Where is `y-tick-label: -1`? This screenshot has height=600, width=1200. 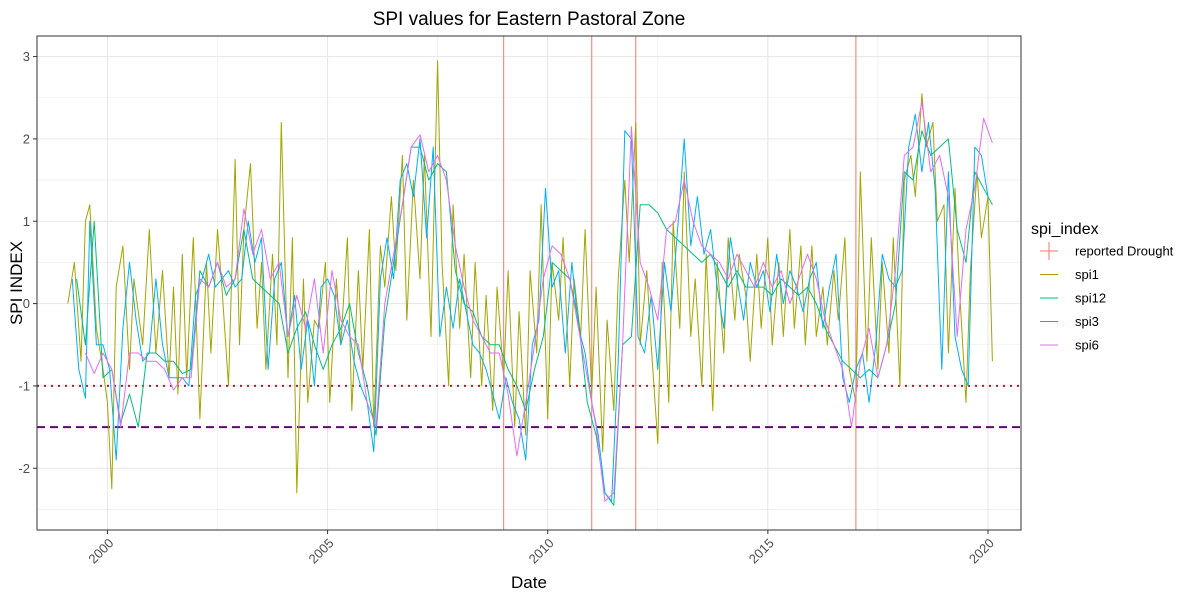 y-tick-label: -1 is located at coordinates (24, 385).